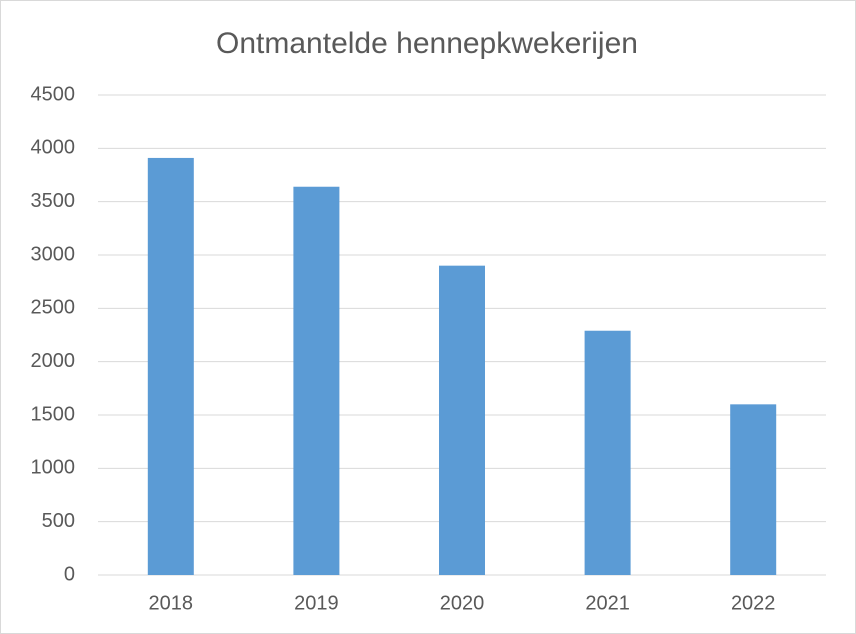 The width and height of the screenshot is (856, 634). What do you see at coordinates (753, 603) in the screenshot?
I see `x-tick-label: 2022` at bounding box center [753, 603].